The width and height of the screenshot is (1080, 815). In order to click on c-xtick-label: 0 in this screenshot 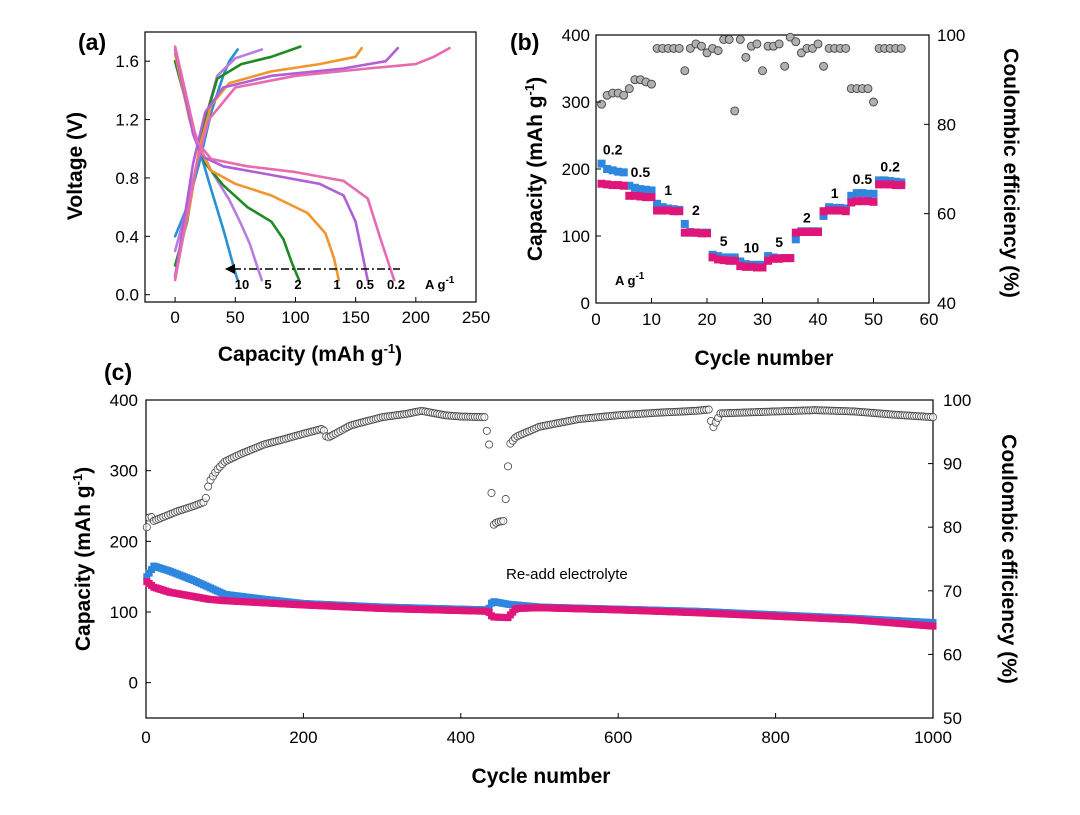, I will do `click(145, 737)`.